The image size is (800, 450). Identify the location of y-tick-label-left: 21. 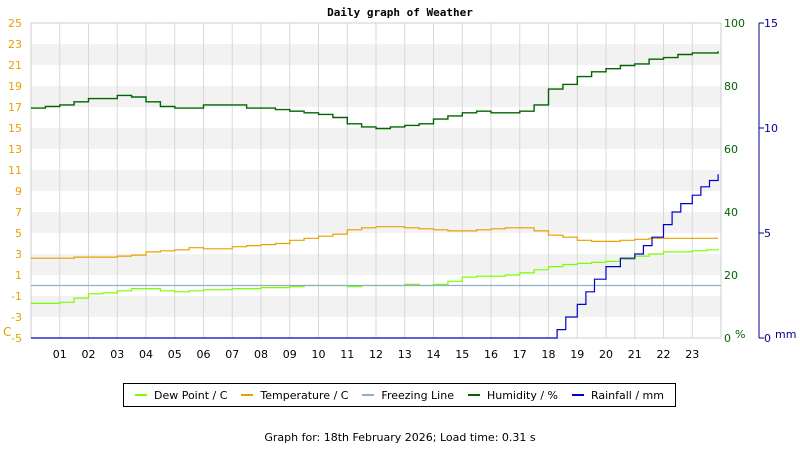
(15, 65).